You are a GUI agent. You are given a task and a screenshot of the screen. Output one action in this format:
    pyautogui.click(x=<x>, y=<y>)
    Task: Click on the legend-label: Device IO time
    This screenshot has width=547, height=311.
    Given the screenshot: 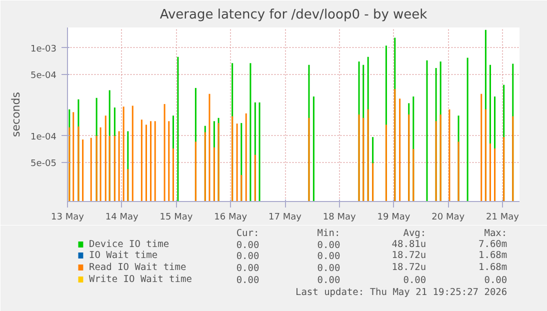 What is the action you would take?
    pyautogui.click(x=129, y=244)
    